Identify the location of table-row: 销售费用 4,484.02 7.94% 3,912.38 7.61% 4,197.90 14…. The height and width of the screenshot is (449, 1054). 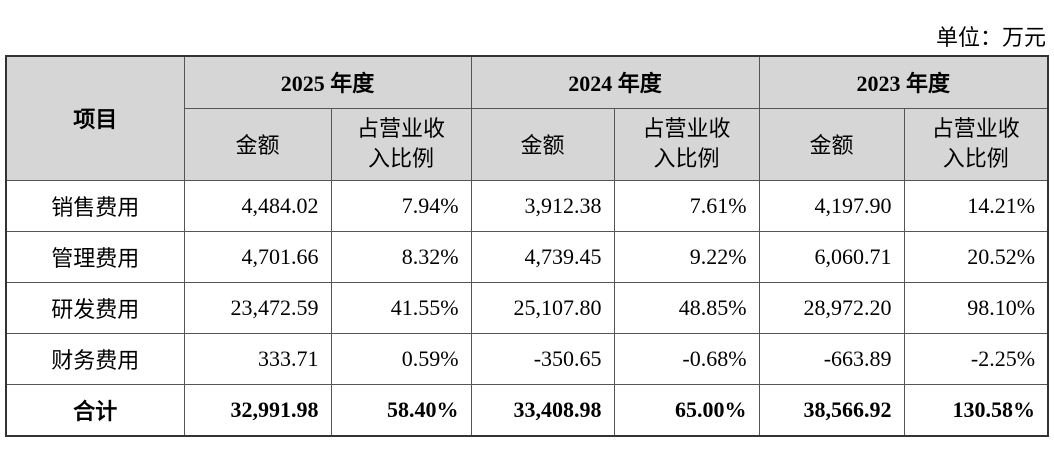
(527, 205).